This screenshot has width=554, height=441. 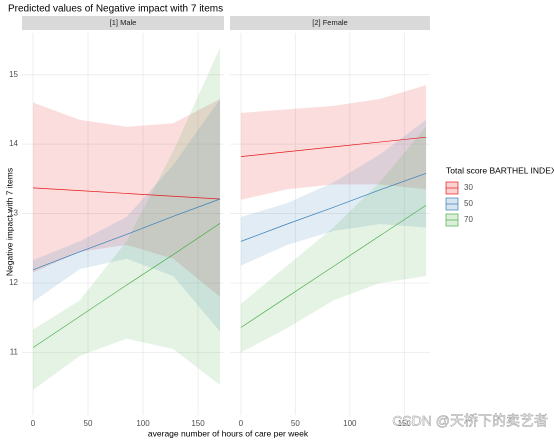 I want to click on strip-label: [1] Male, so click(x=123, y=22).